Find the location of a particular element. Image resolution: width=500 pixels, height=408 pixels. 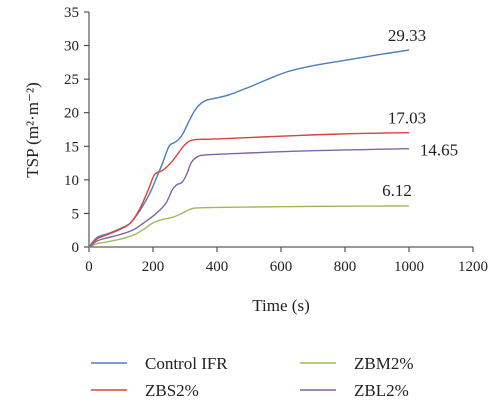

legend-label-control-ifr: Control IFR is located at coordinates (186, 363).